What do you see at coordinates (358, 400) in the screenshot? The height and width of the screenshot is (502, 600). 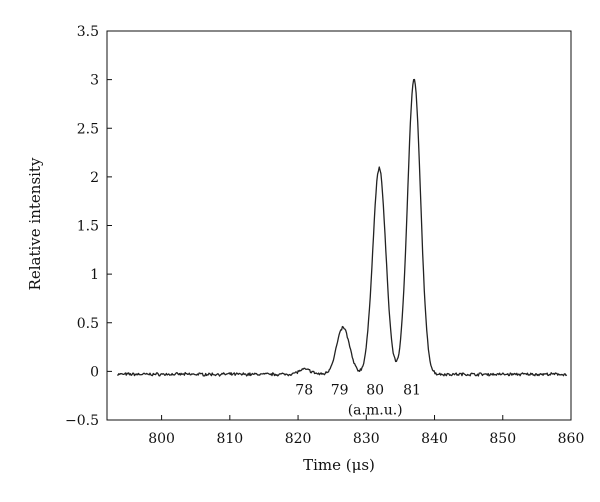 I see `annotations: 78 79 80 81(a.m.u.)` at bounding box center [358, 400].